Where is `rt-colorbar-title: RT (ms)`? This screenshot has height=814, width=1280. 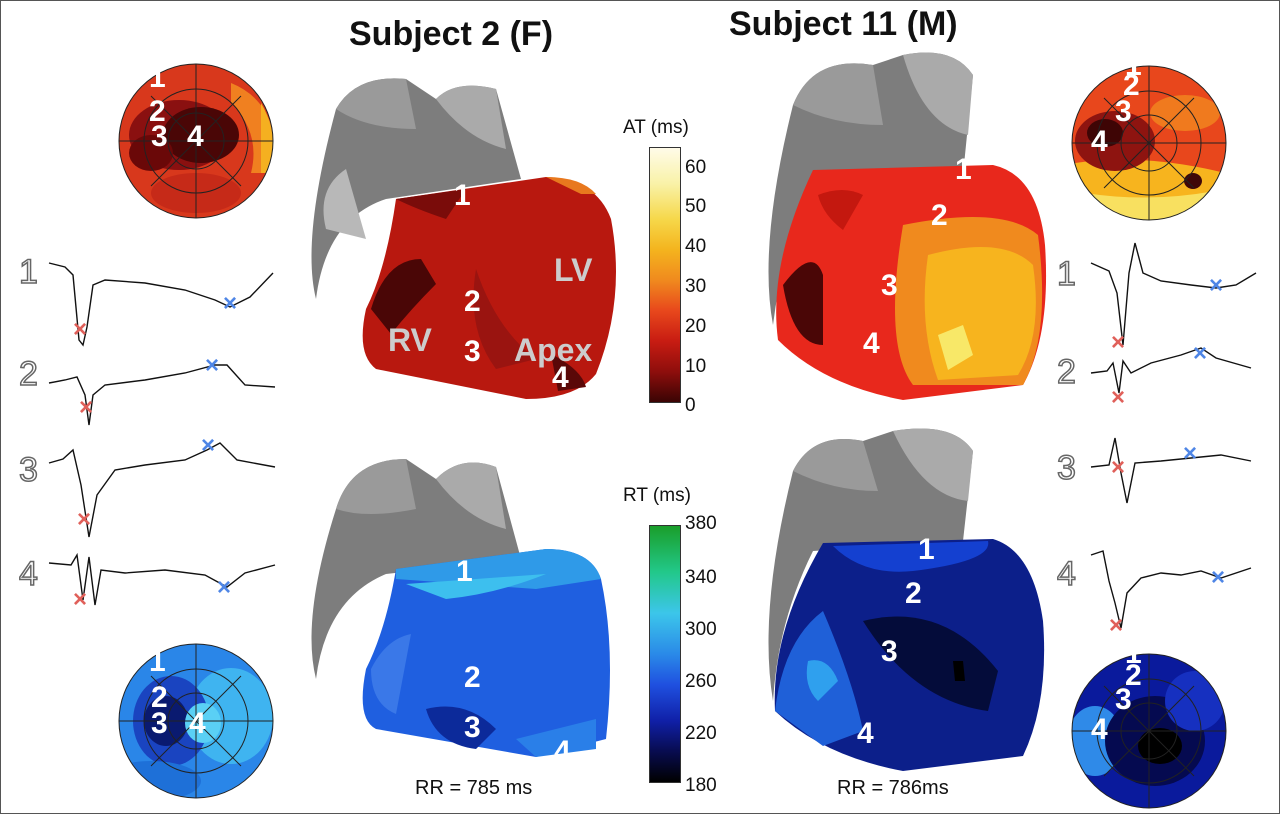 rt-colorbar-title: RT (ms) is located at coordinates (657, 495).